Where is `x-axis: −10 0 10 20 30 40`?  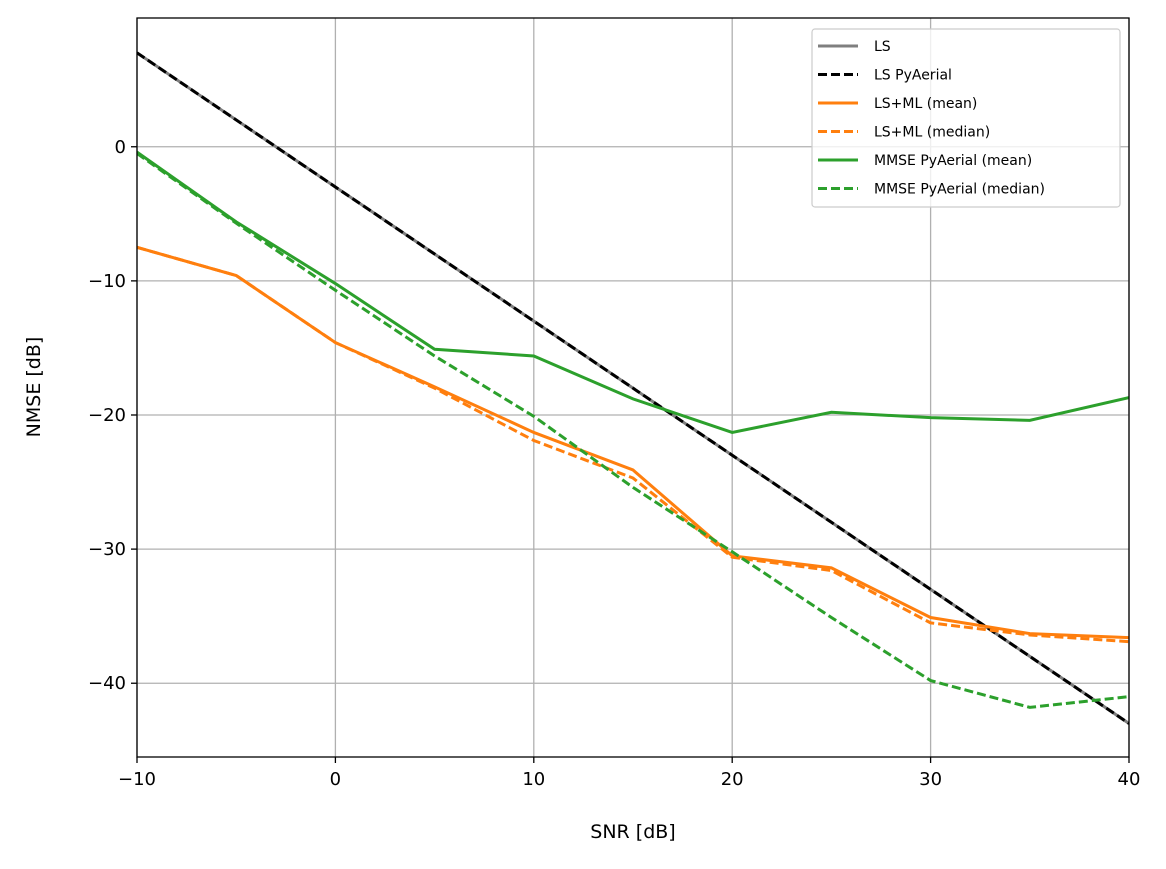 x-axis: −10 0 10 20 30 40 is located at coordinates (629, 773).